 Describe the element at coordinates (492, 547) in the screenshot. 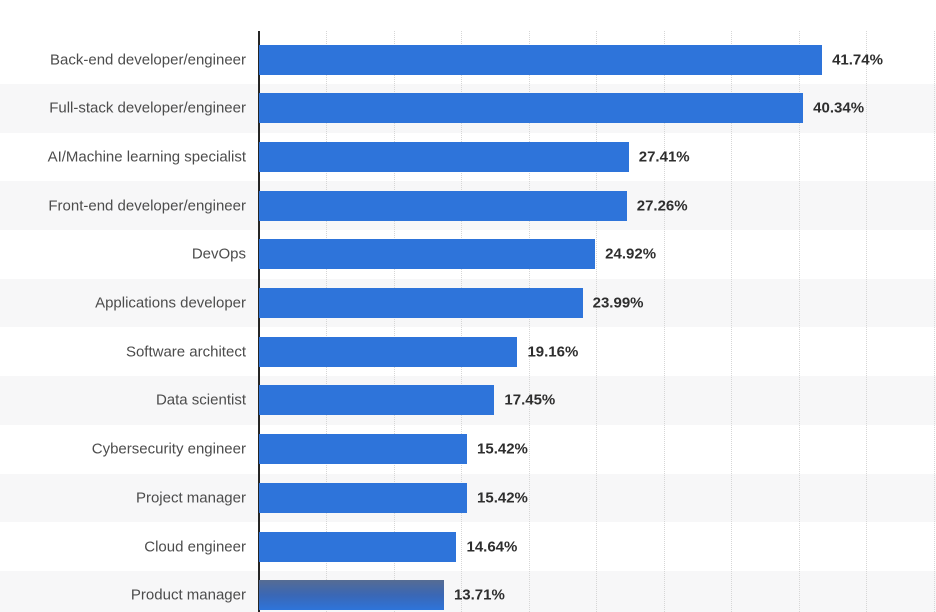

I see `value-label: 14.64%` at that location.